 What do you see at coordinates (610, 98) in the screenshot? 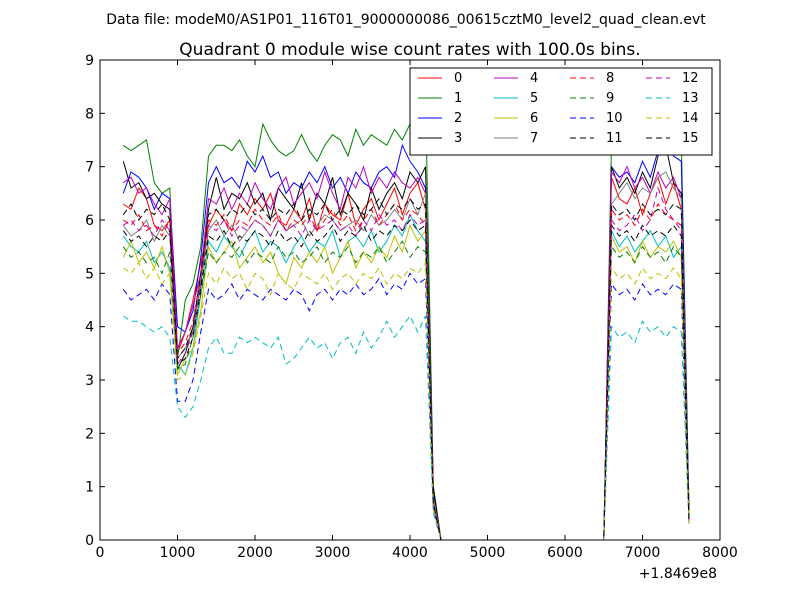
I see `legend-label-9: 9` at bounding box center [610, 98].